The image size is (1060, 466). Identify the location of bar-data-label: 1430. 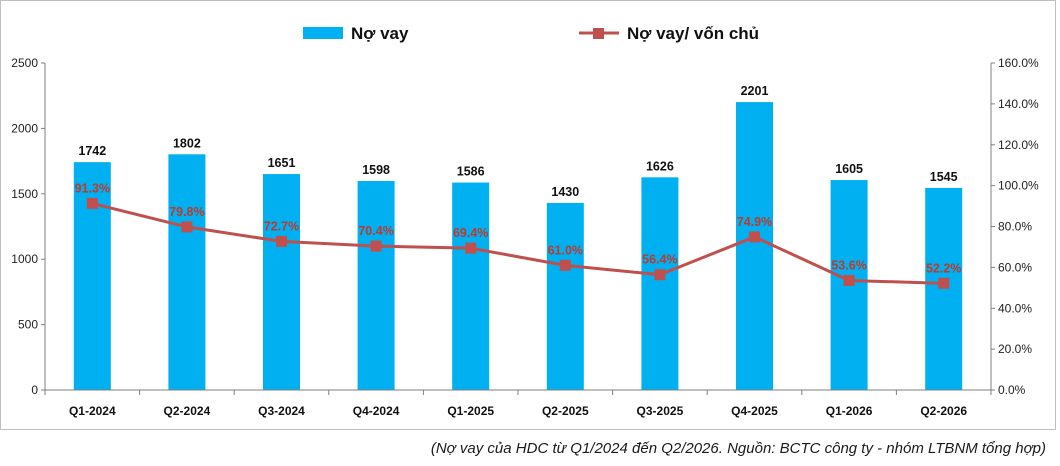
(565, 192).